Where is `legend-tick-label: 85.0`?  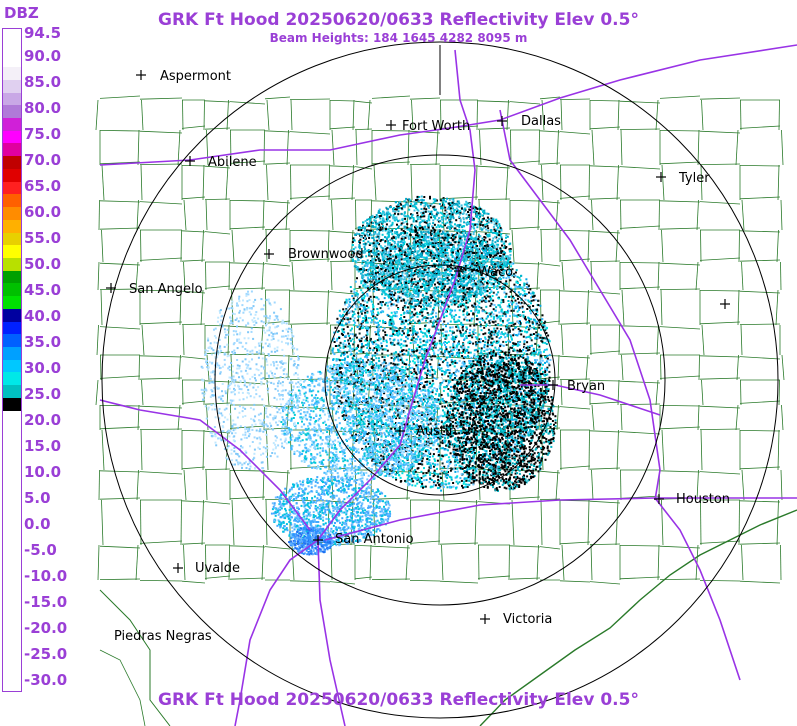 legend-tick-label: 85.0 is located at coordinates (43, 82).